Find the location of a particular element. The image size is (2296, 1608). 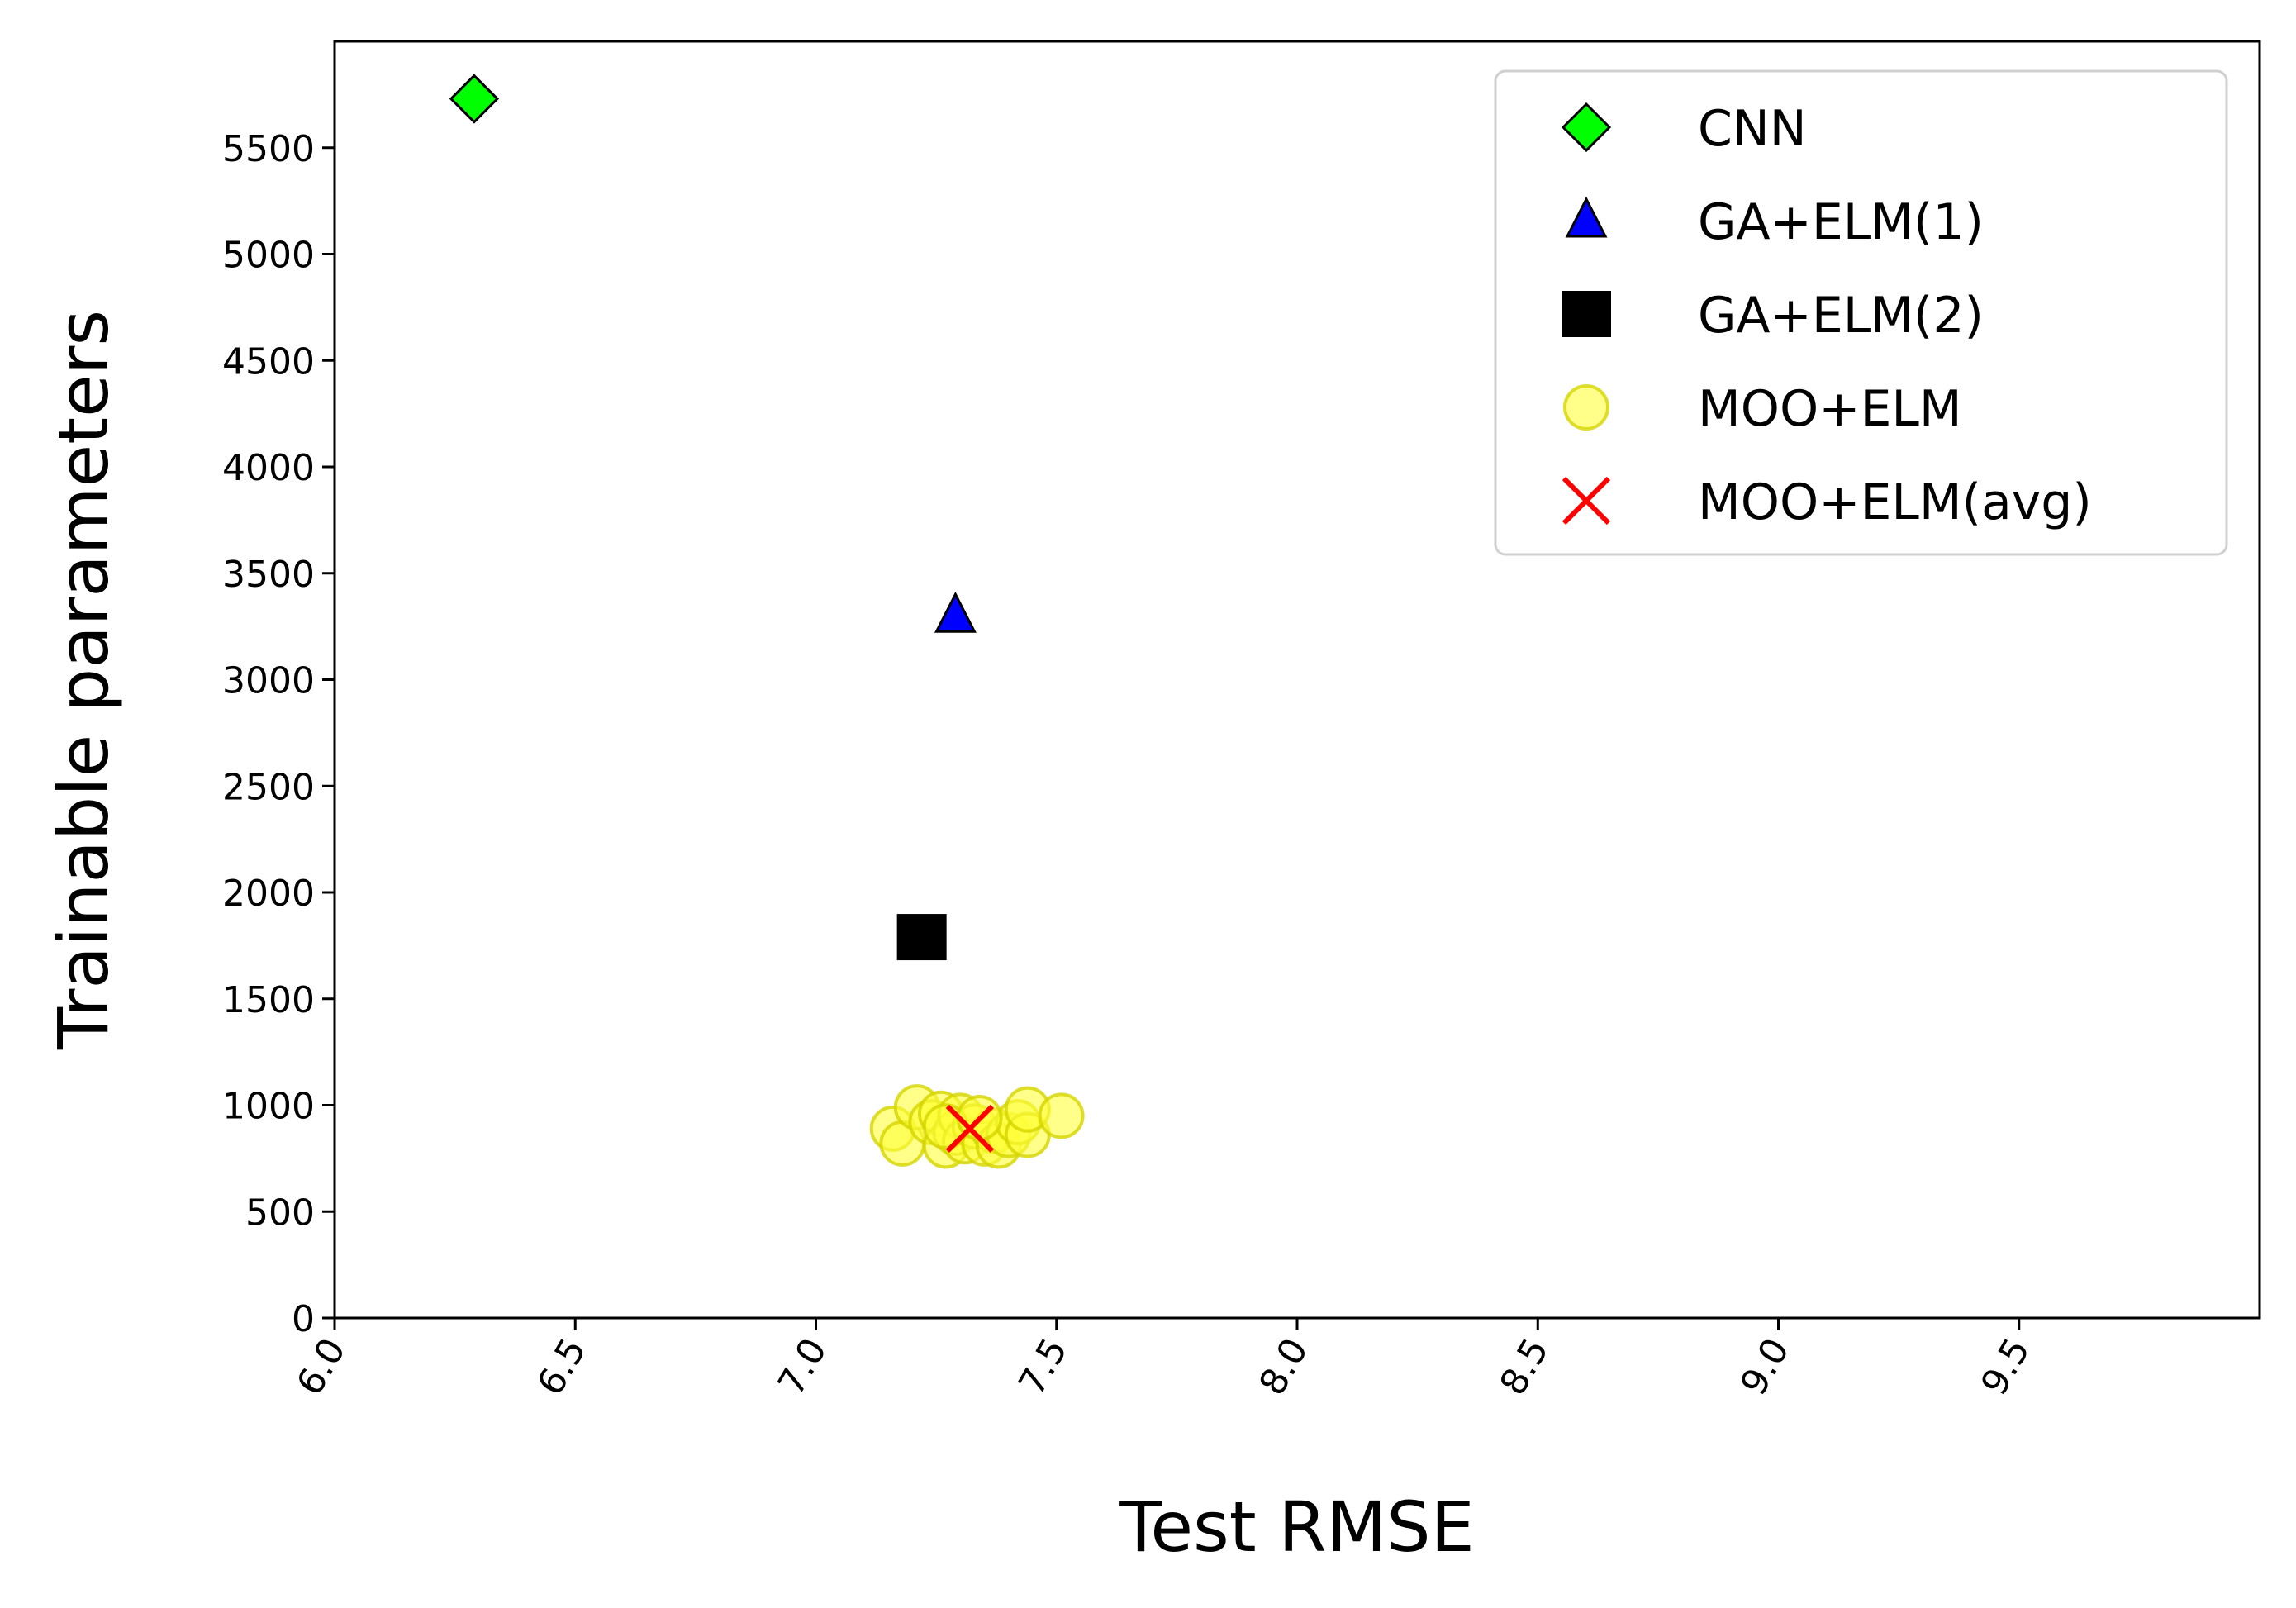

y-tick-label: 4500 is located at coordinates (268, 361).